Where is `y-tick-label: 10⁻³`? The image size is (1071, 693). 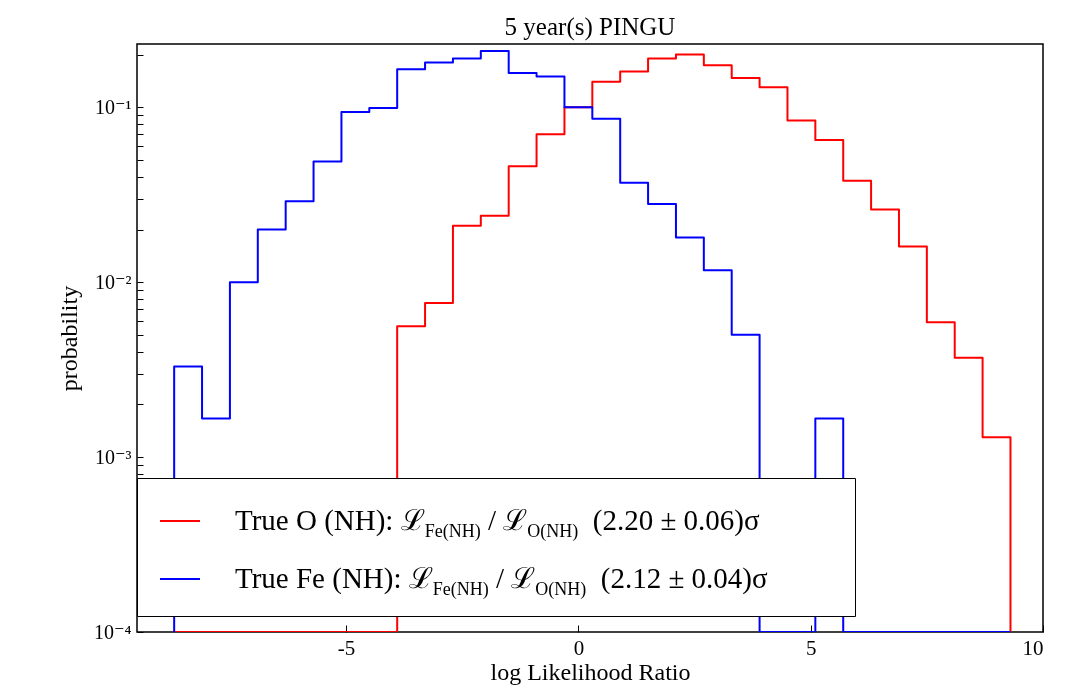 y-tick-label: 10⁻³ is located at coordinates (113, 456).